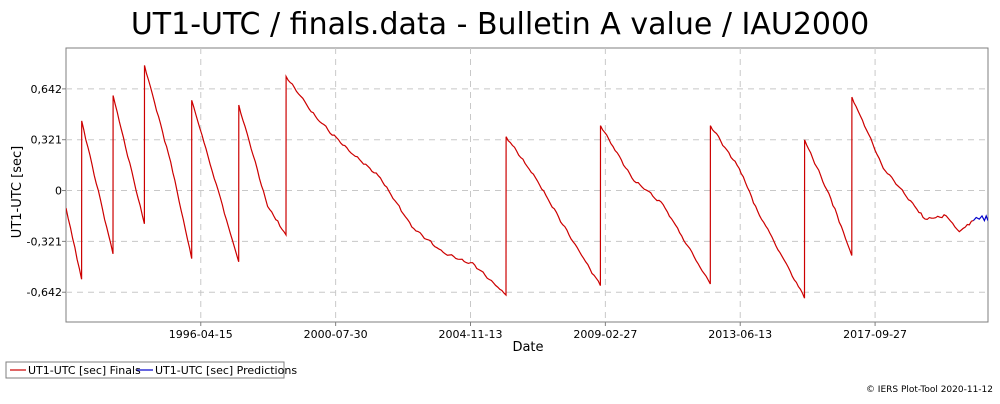 The height and width of the screenshot is (404, 1000). I want to click on y-tick-label: 0,321, so click(47, 140).